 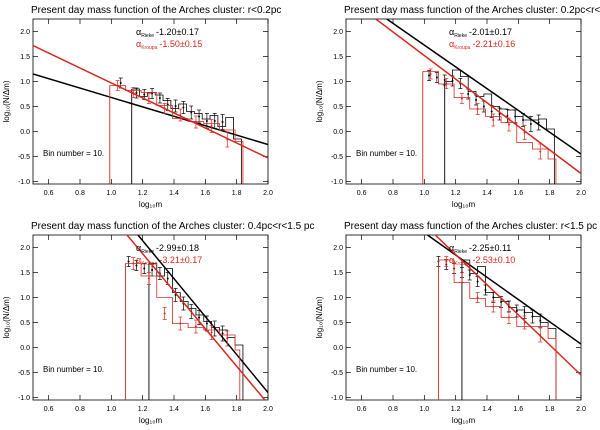 I want to click on alpha-rieke-value: -1.20±0.17, so click(x=177, y=32).